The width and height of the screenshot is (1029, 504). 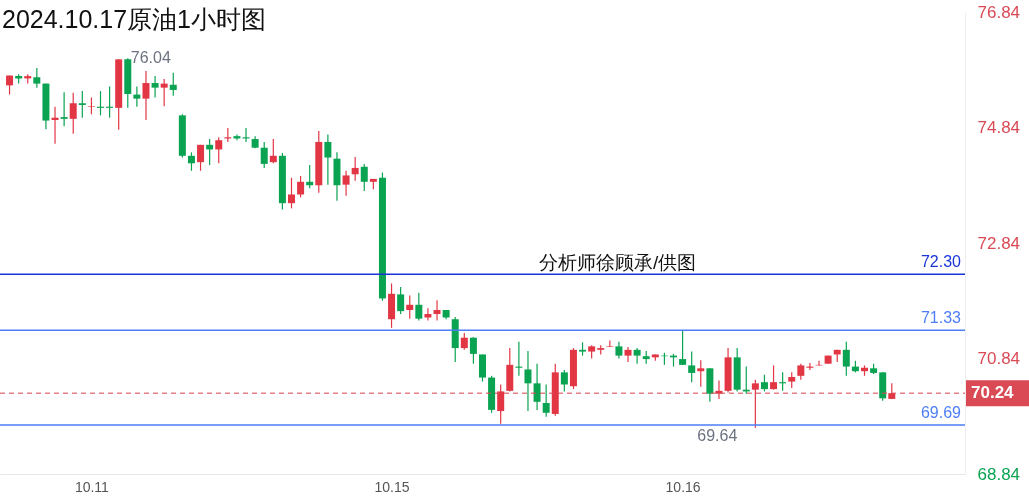 I want to click on x-tick-label: 10.16, so click(x=683, y=486).